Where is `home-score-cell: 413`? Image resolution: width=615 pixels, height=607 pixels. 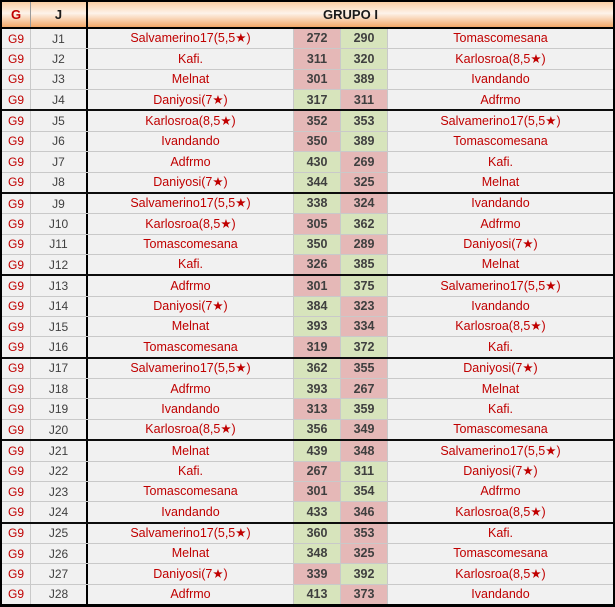
home-score-cell: 413 is located at coordinates (317, 594).